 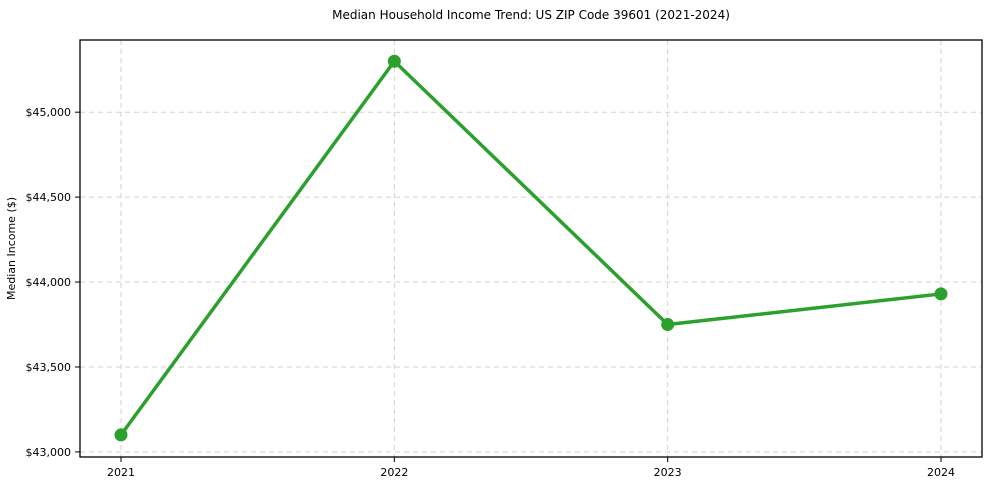 What do you see at coordinates (49, 197) in the screenshot?
I see `y-tick-label: $44,500` at bounding box center [49, 197].